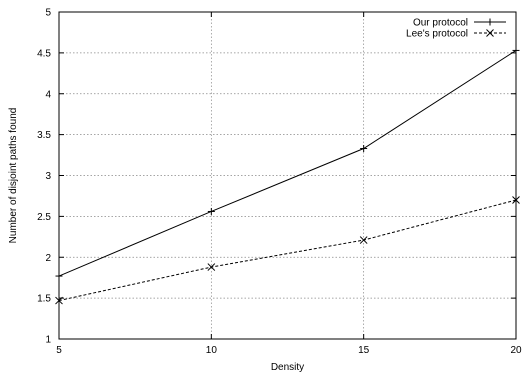  Describe the element at coordinates (437, 34) in the screenshot. I see `legend-label: Lee's protocol` at that location.